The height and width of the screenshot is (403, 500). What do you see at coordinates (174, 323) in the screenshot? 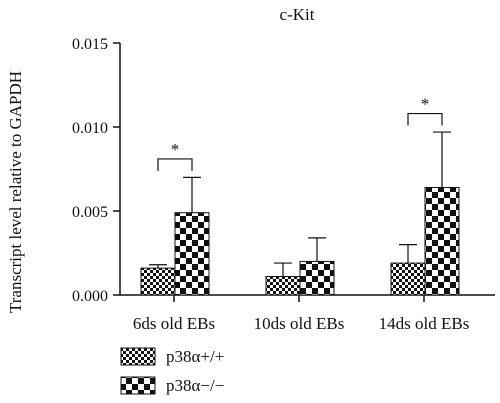
I see `x-tick-label: 6ds old EBs` at bounding box center [174, 323].